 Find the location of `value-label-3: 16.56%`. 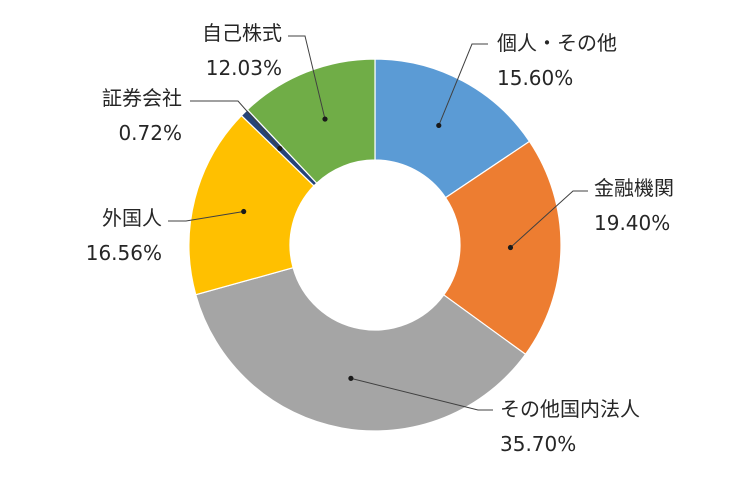

value-label-3: 16.56% is located at coordinates (124, 253).